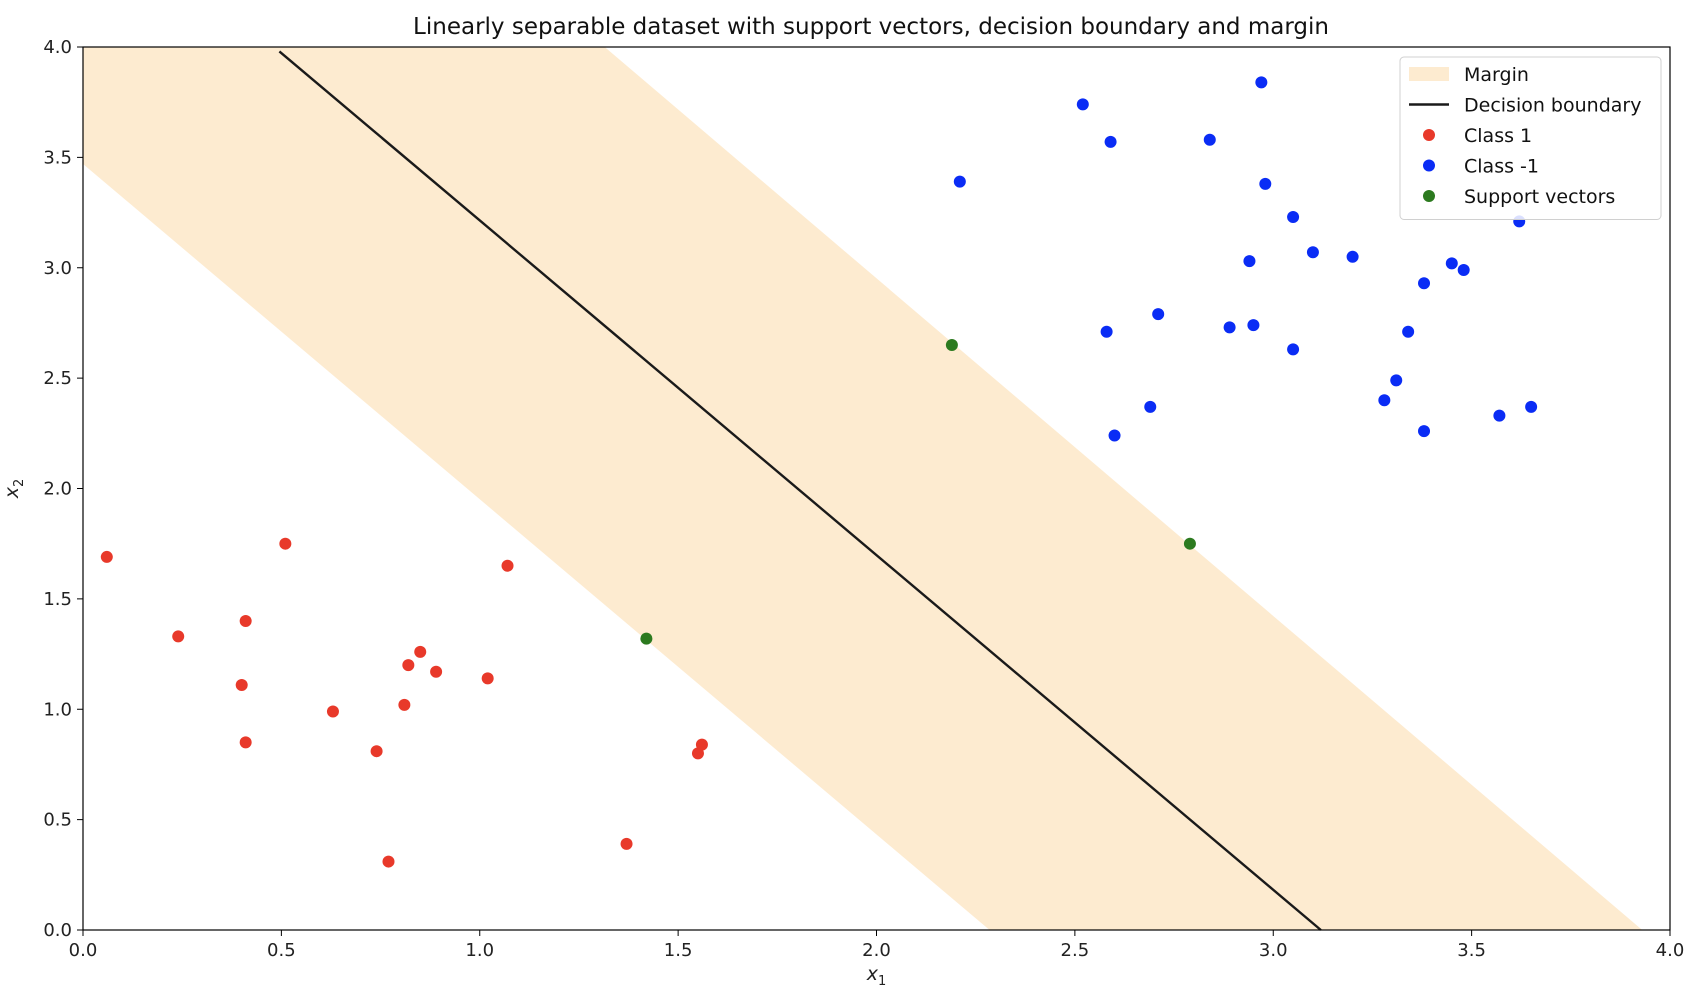  I want to click on x-tick-label-7: 3.5, so click(1471, 950).